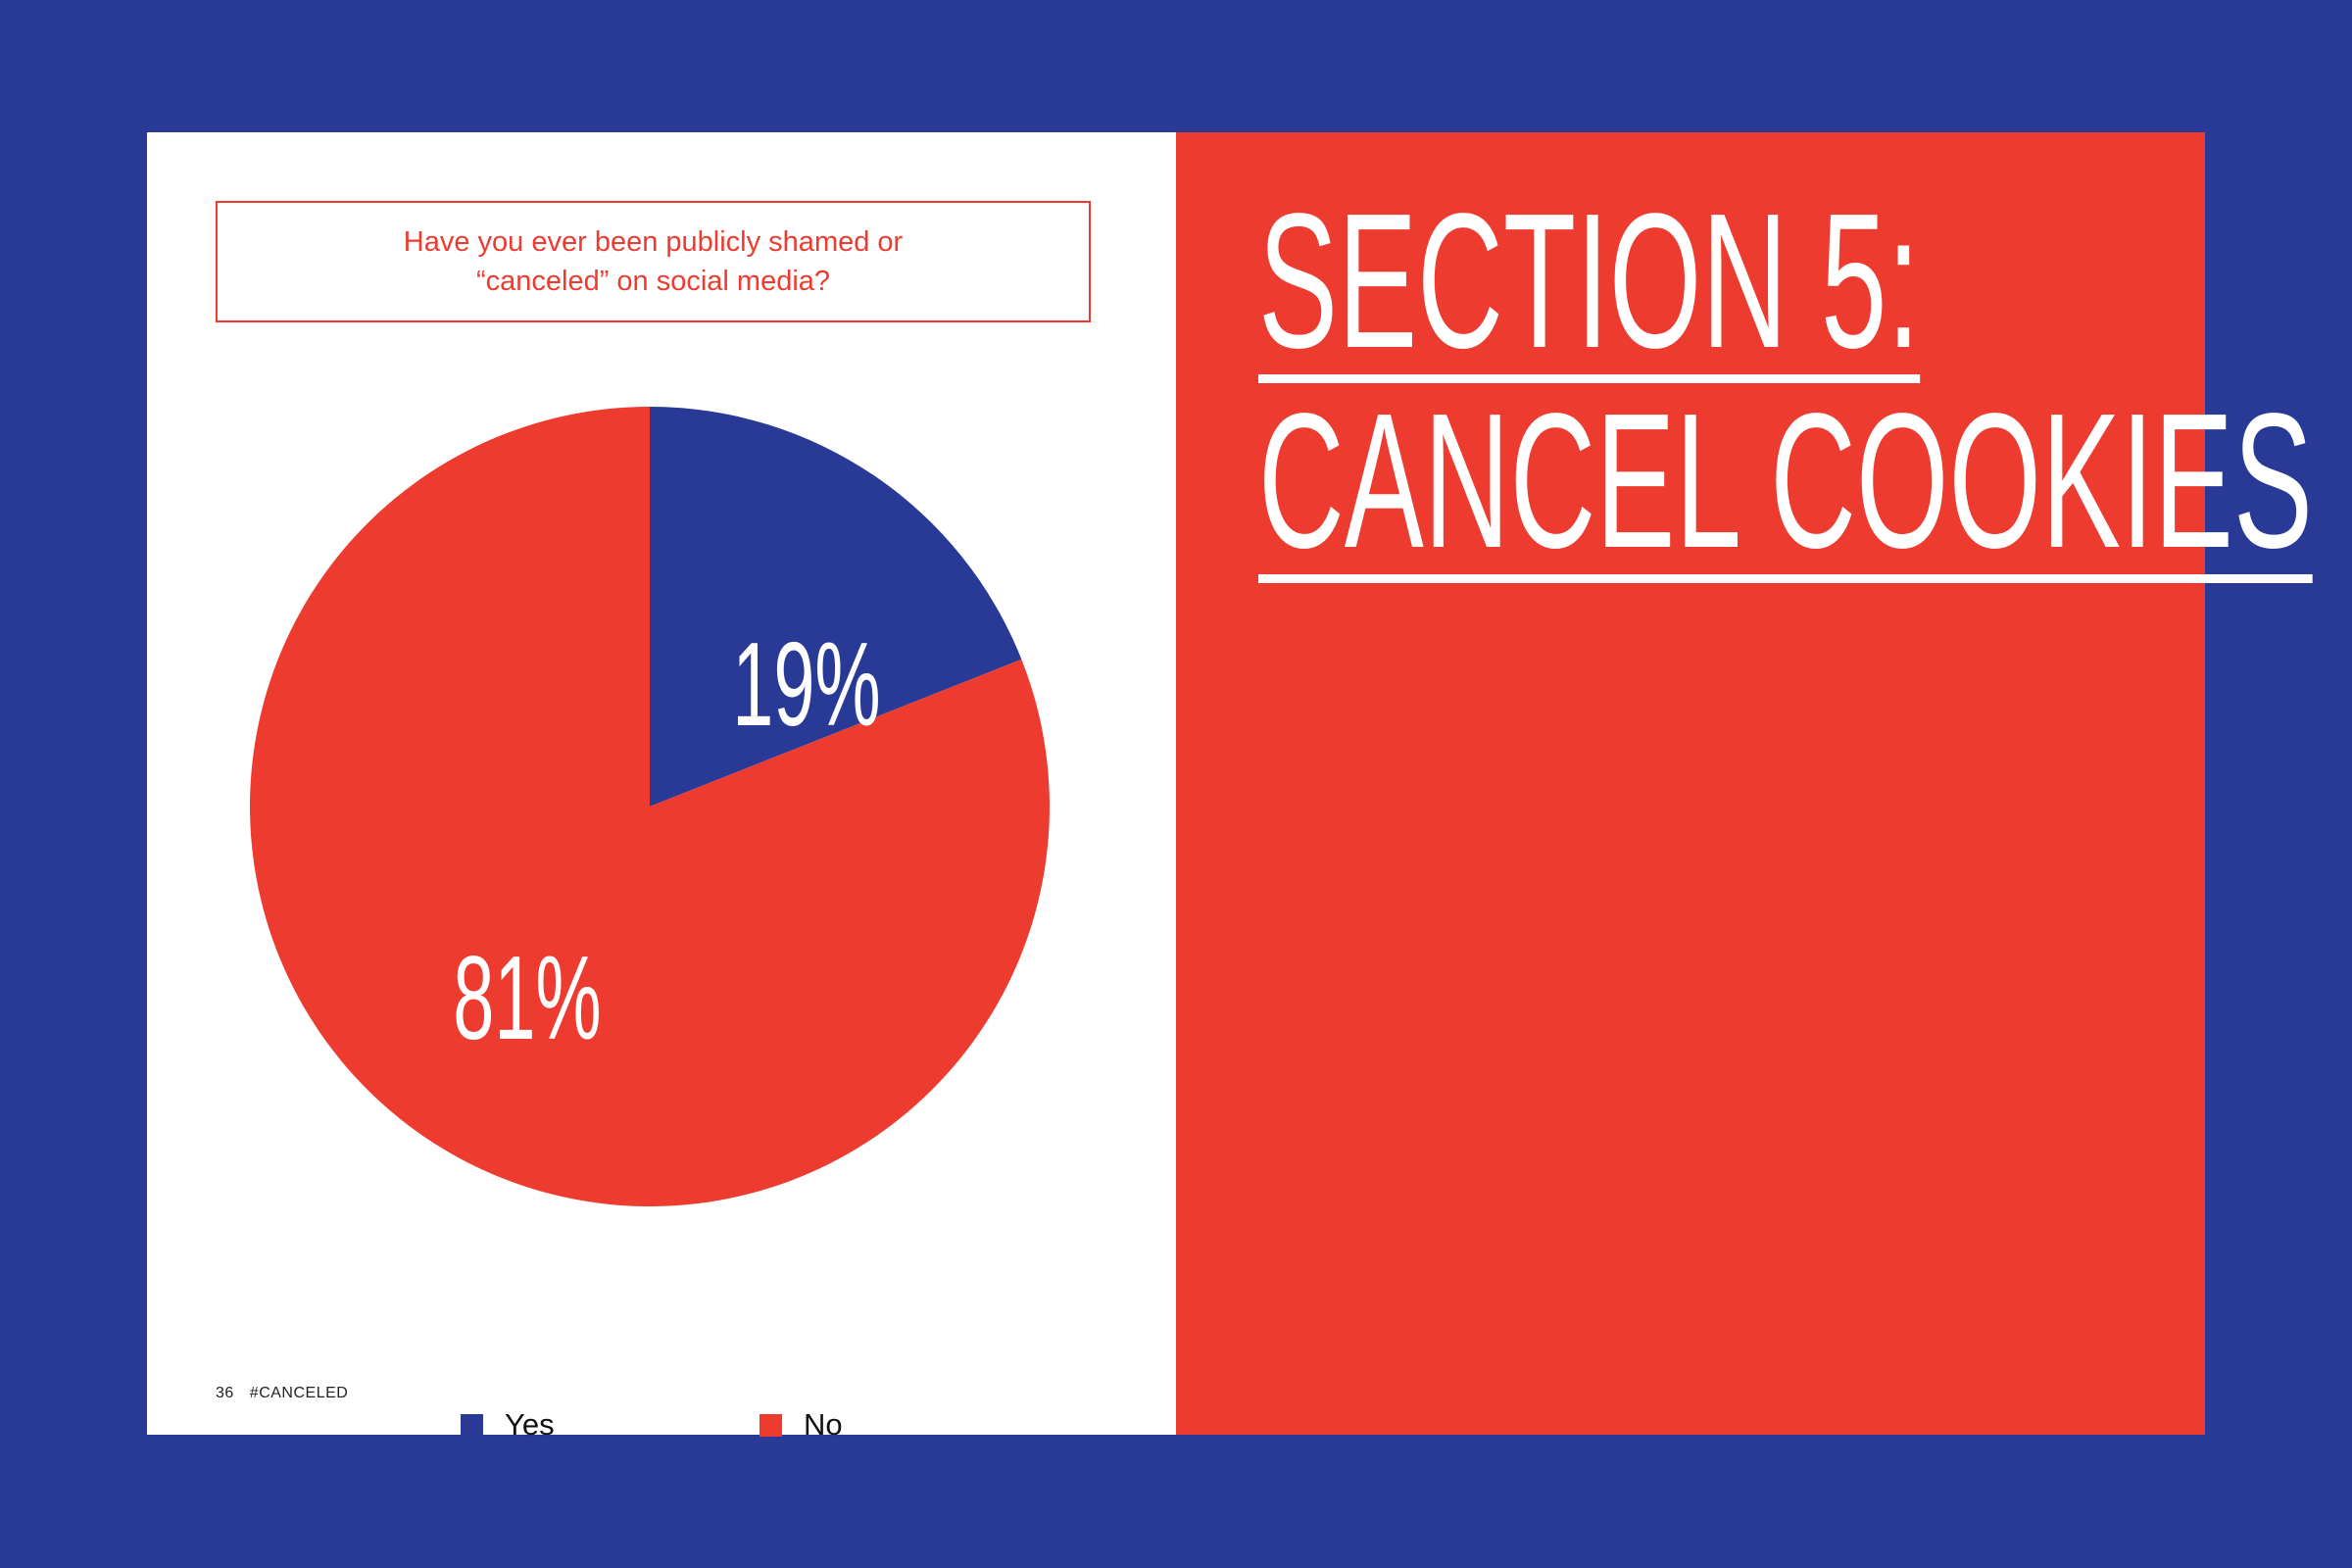 The image size is (2352, 1568). I want to click on book-title: #CANCELED, so click(299, 1393).